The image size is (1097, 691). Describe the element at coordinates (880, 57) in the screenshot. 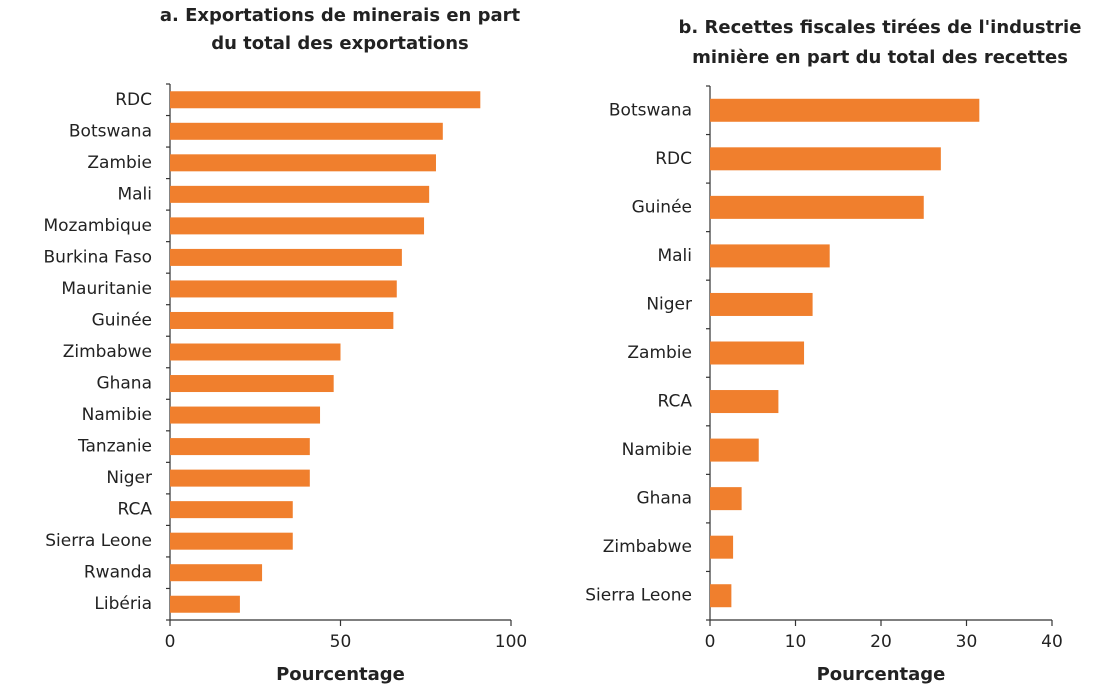

I see `chart-title: minière en part du total des recettes` at that location.